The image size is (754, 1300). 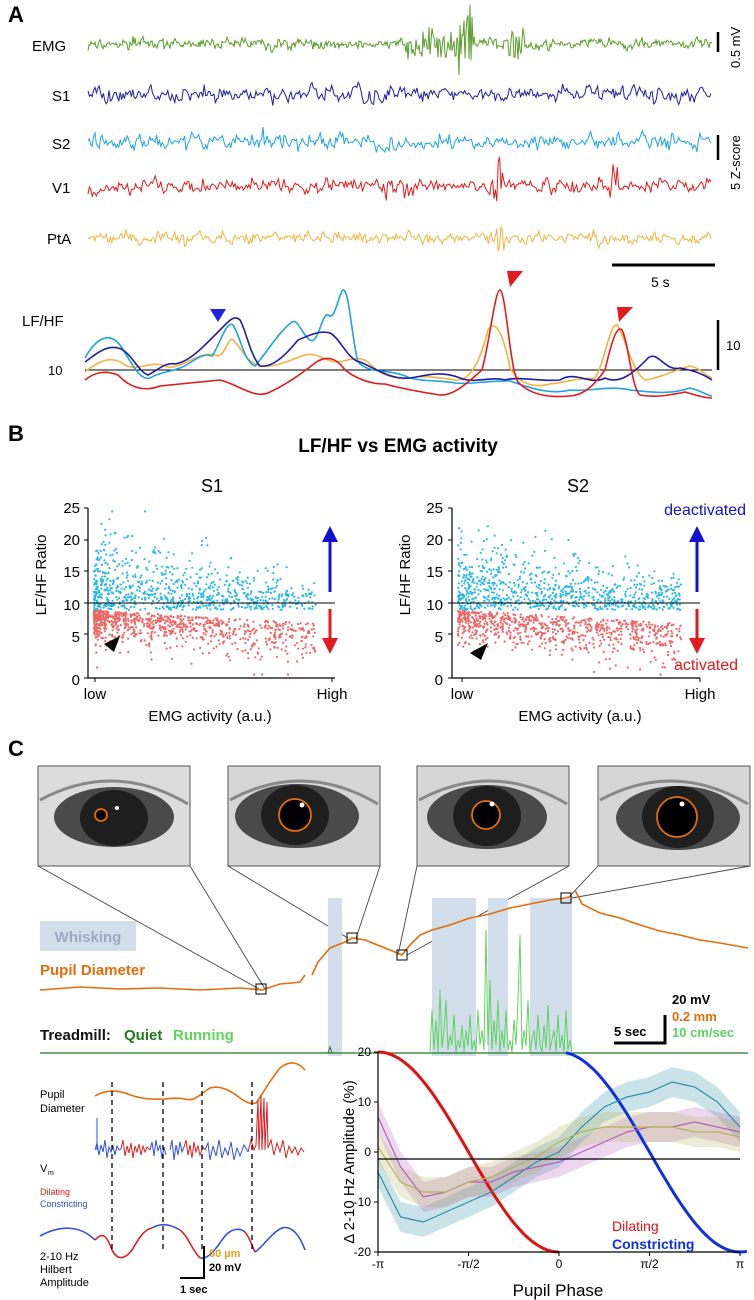 What do you see at coordinates (88, 936) in the screenshot?
I see `whisking-legend-box` at bounding box center [88, 936].